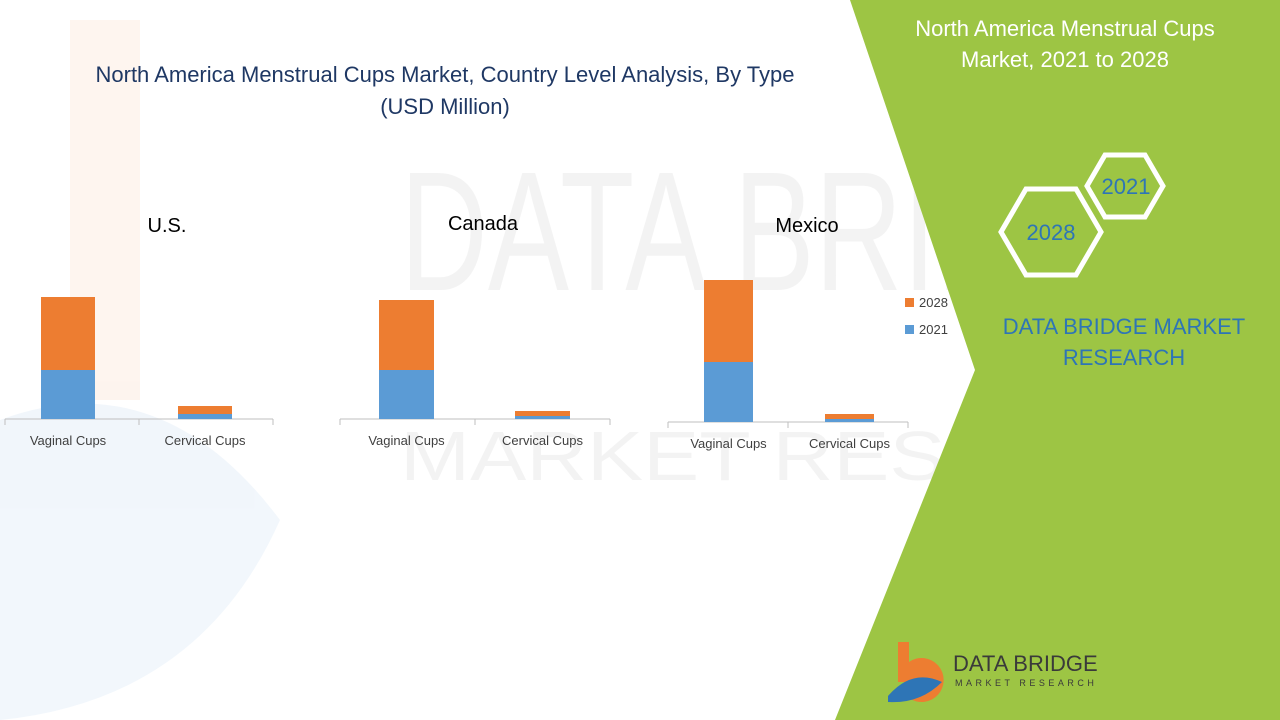 The height and width of the screenshot is (720, 1280). I want to click on brand-name-line1: DATA BRIDGE MARKET, so click(1124, 326).